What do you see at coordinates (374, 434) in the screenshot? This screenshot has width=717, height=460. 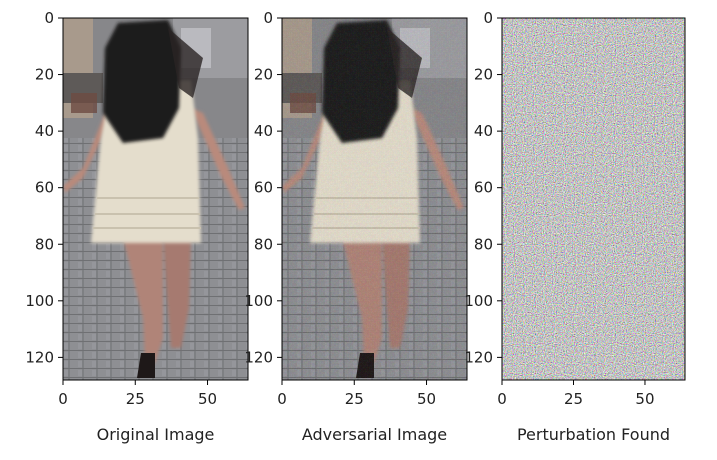 I see `x-axis-label: Adversarial Image` at bounding box center [374, 434].